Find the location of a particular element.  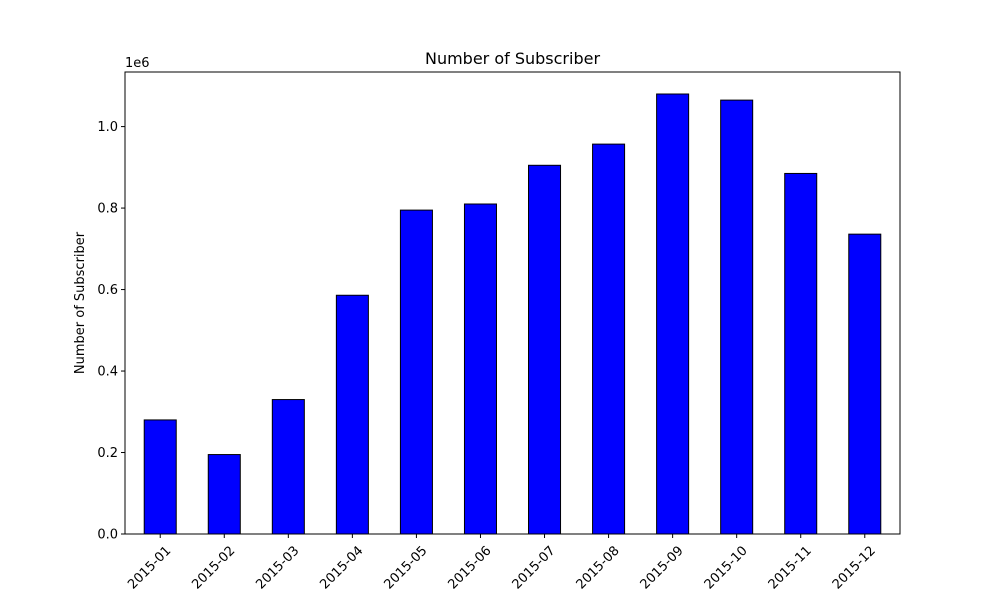

x-tick-label: 2015-06 is located at coordinates (470, 567).